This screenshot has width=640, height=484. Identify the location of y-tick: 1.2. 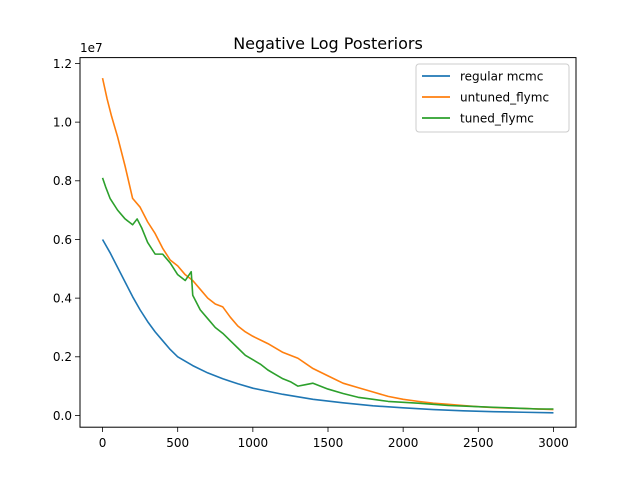
(66, 64).